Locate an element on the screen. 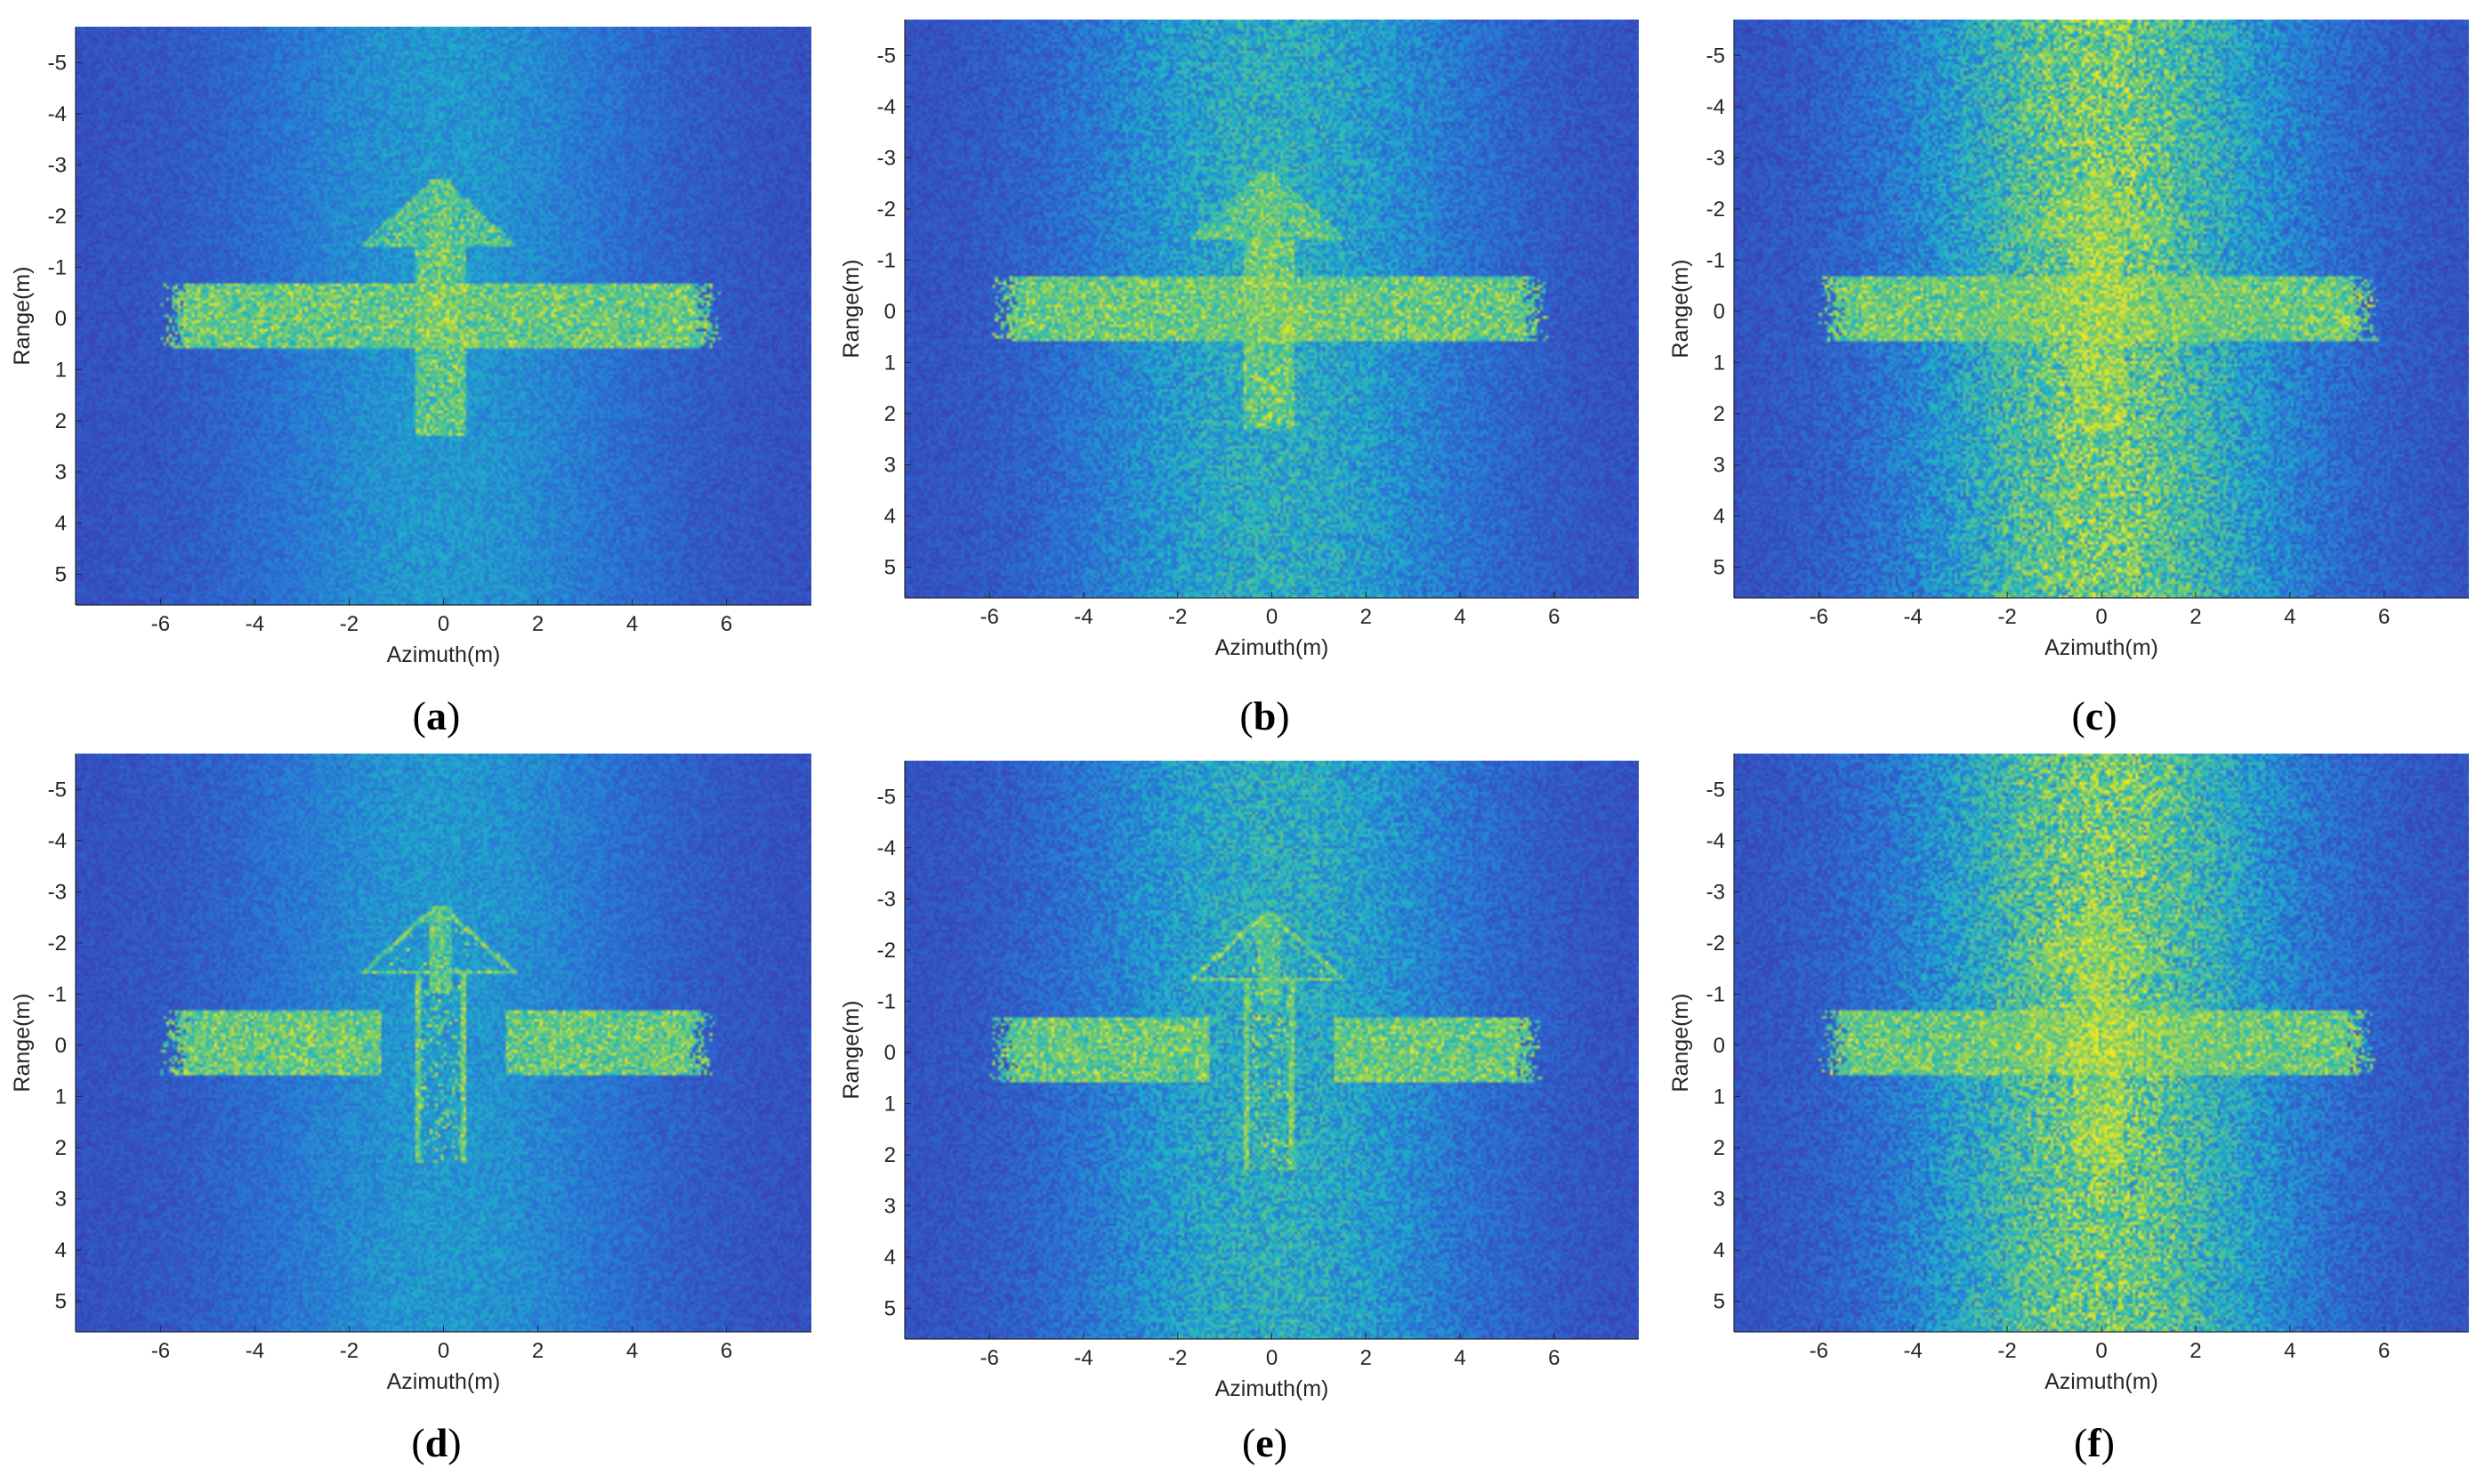 This screenshot has width=2484, height=1484. panel-letter: f is located at coordinates (2094, 1442).